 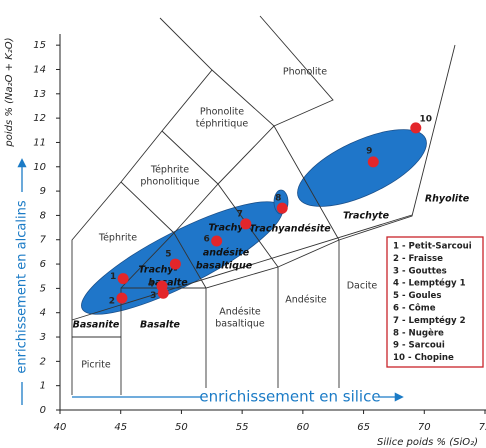 I want to click on point-label: 10, so click(x=426, y=119).